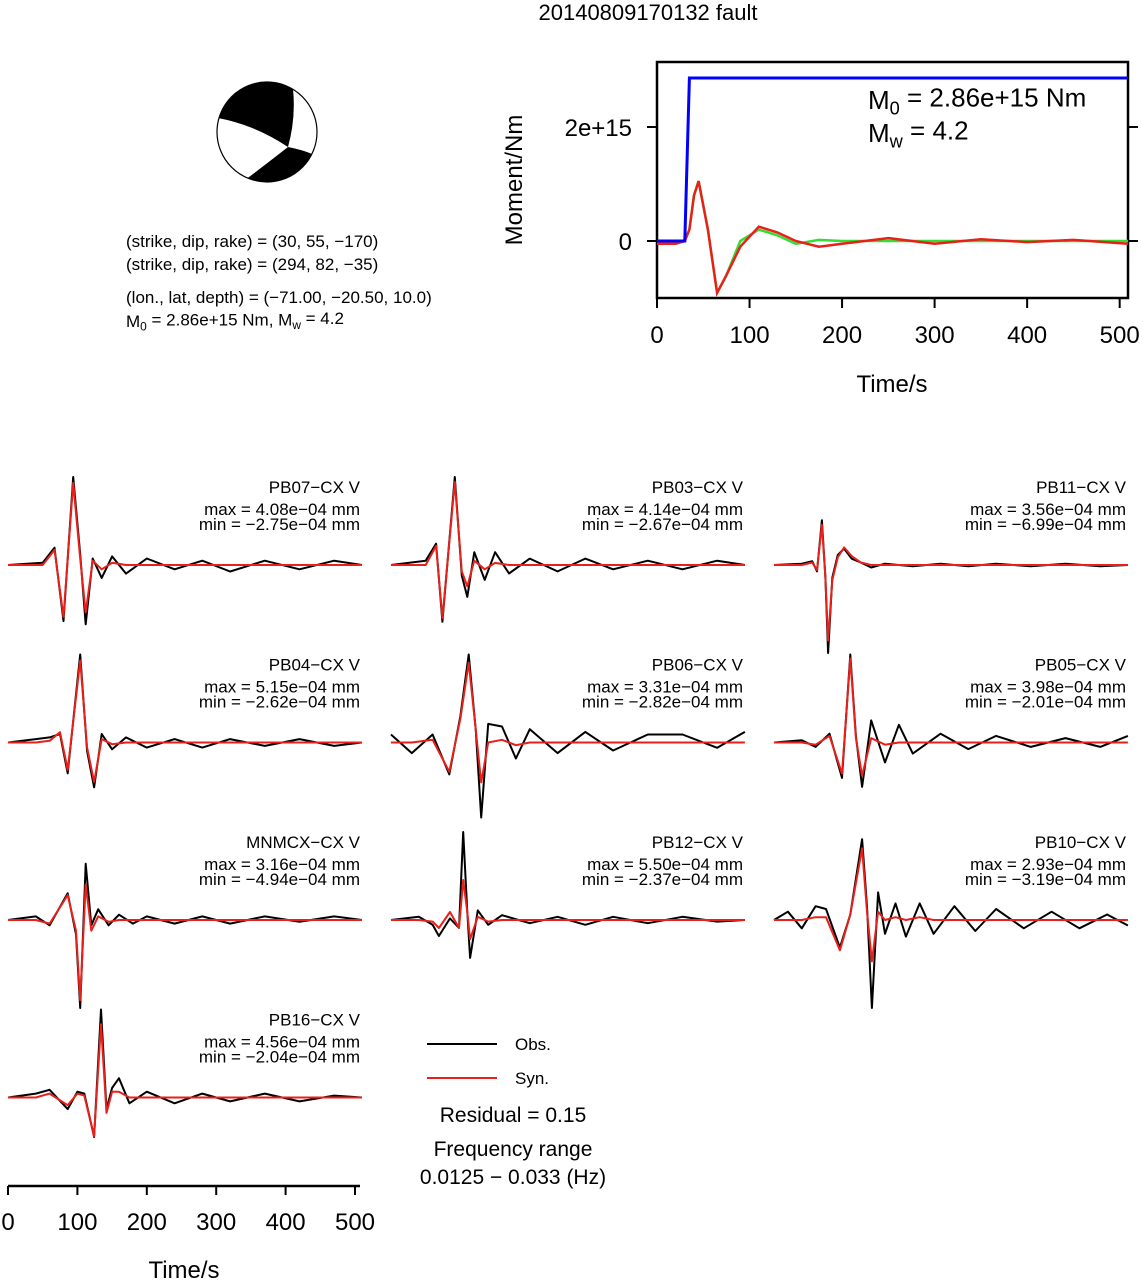 The image size is (1143, 1280). I want to click on station-label: PB10−CX V, so click(1081, 842).